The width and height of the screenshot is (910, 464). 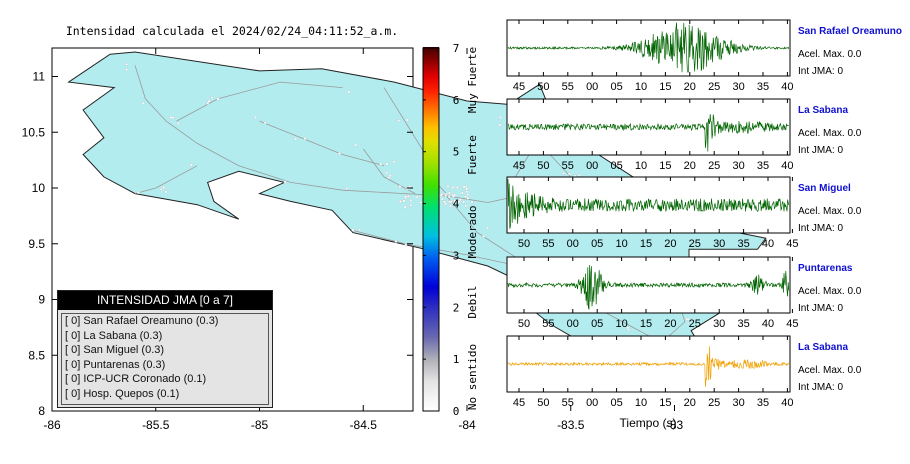 What do you see at coordinates (52, 425) in the screenshot?
I see `x-tick-label: -86` at bounding box center [52, 425].